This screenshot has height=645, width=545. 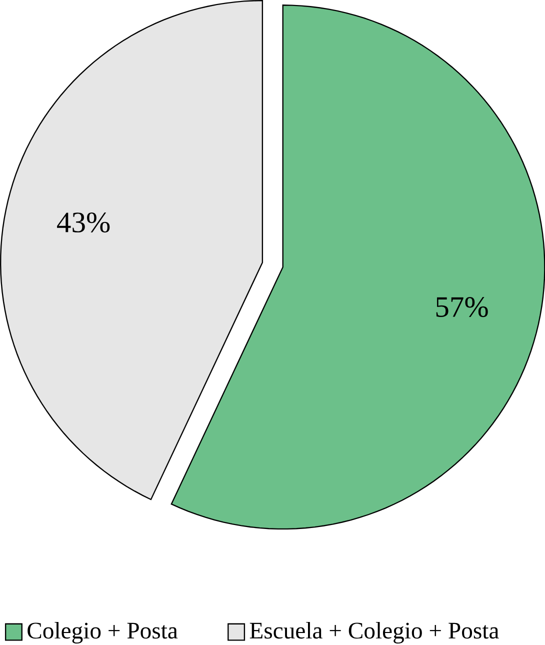 I want to click on data-label: 43%, so click(x=83, y=222).